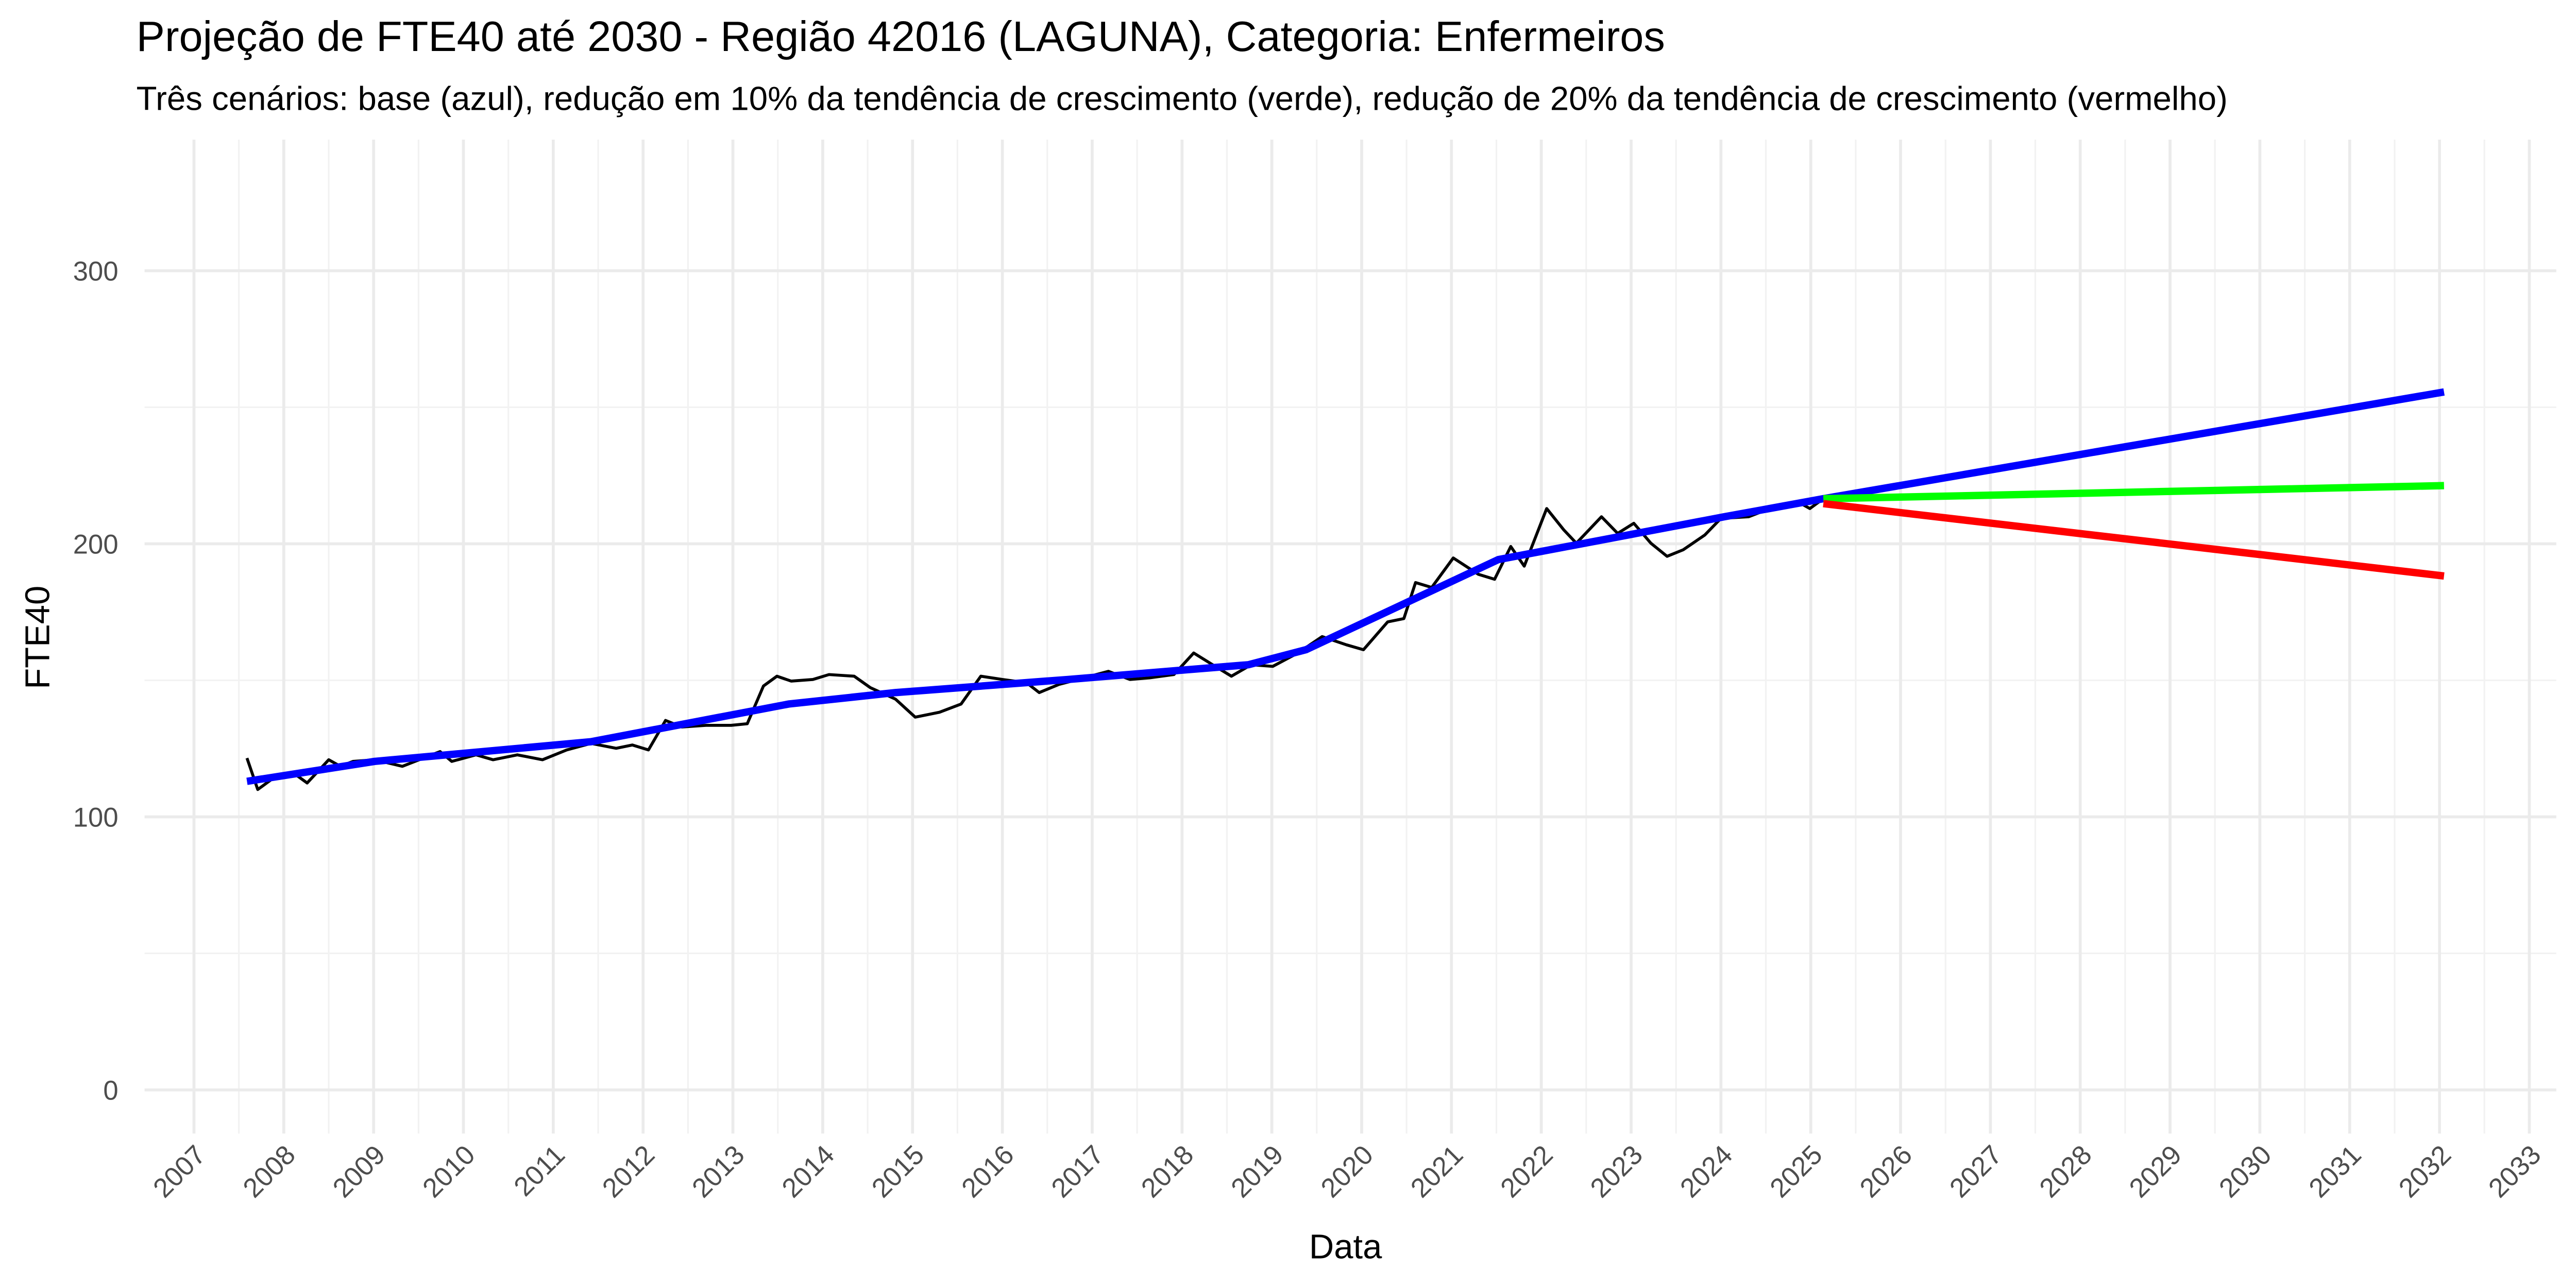 The width and height of the screenshot is (2576, 1288). Describe the element at coordinates (95, 545) in the screenshot. I see `y-tick-label: 200` at that location.